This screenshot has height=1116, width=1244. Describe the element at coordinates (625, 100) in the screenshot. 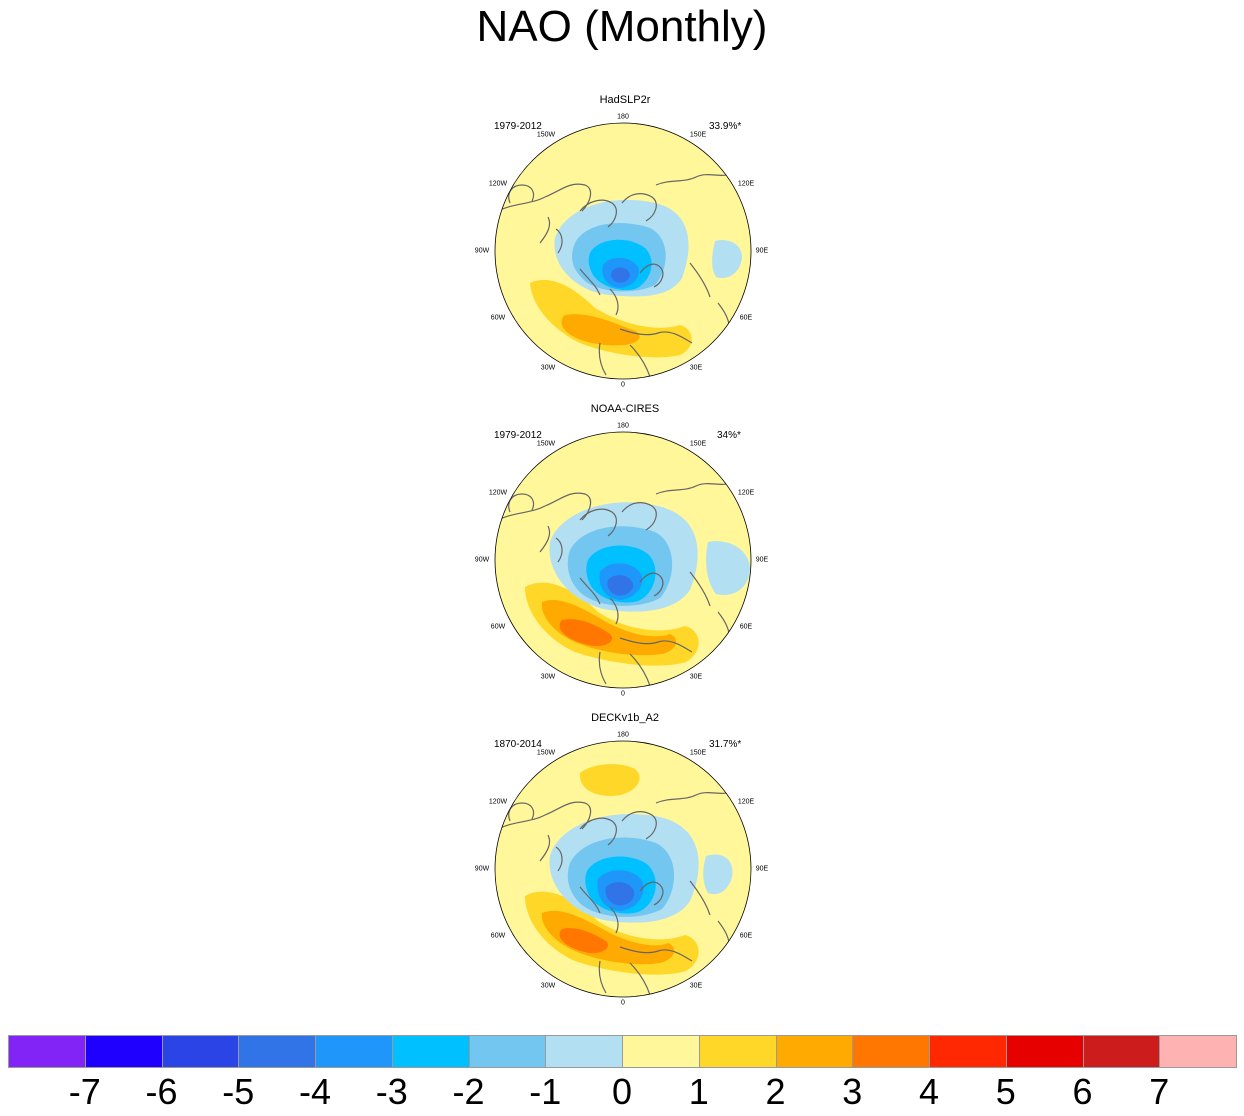

I see `panel-title: HadSLP2r` at that location.